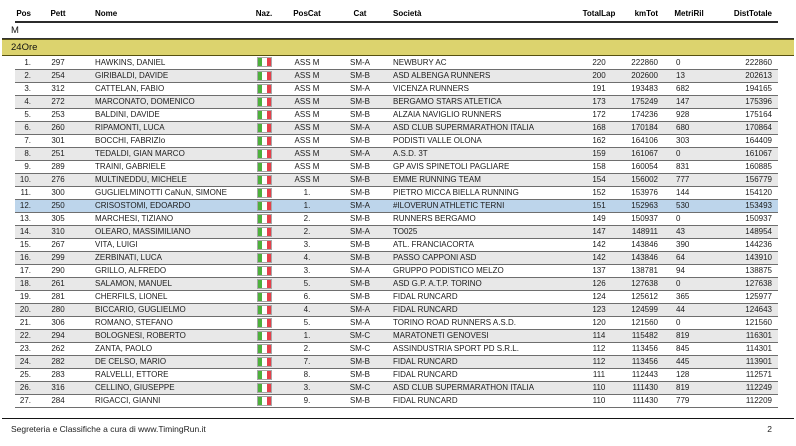 The height and width of the screenshot is (446, 796). Describe the element at coordinates (481, 193) in the screenshot. I see `cell-societa: PIETRO MICCA BIELLA RUNNING` at that location.